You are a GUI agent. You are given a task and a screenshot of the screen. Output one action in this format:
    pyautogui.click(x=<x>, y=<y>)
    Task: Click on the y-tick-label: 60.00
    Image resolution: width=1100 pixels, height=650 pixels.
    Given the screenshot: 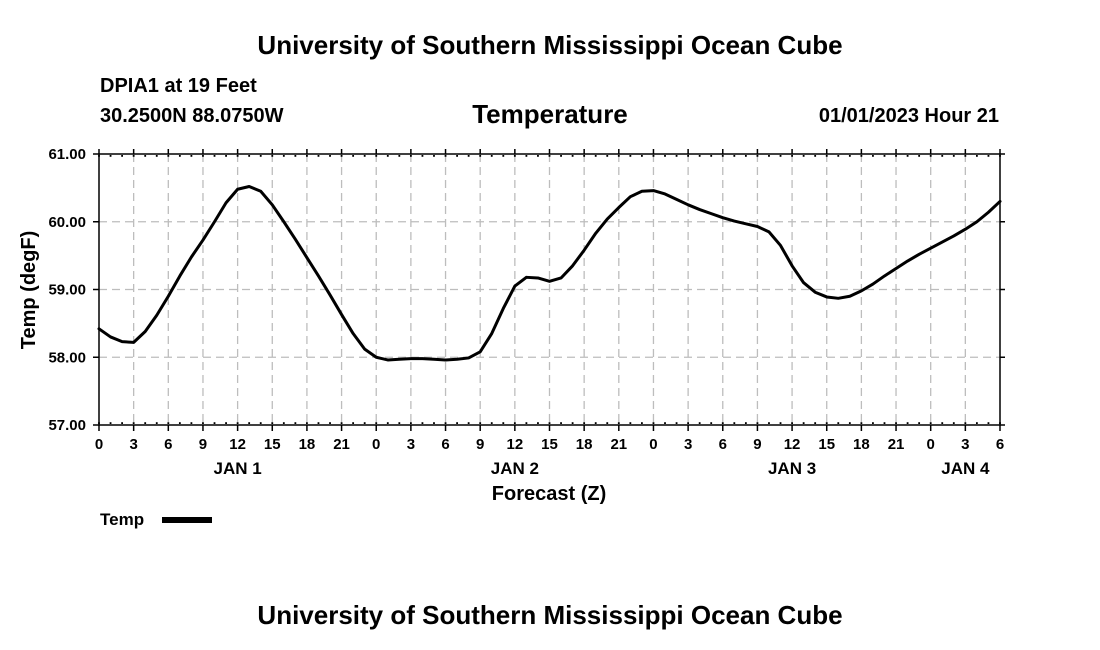 What is the action you would take?
    pyautogui.click(x=67, y=222)
    